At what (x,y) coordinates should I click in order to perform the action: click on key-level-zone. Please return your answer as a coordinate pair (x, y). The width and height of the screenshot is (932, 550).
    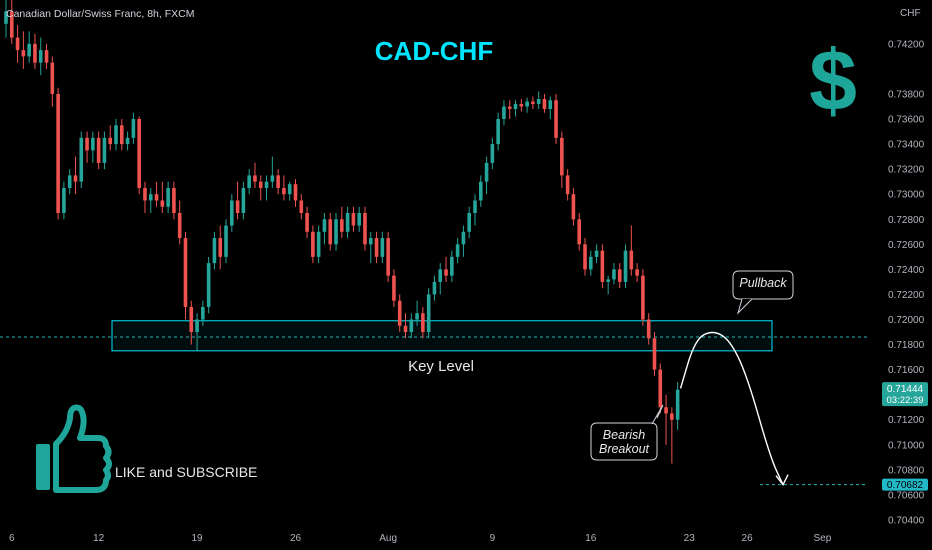
    Looking at the image, I should click on (442, 336).